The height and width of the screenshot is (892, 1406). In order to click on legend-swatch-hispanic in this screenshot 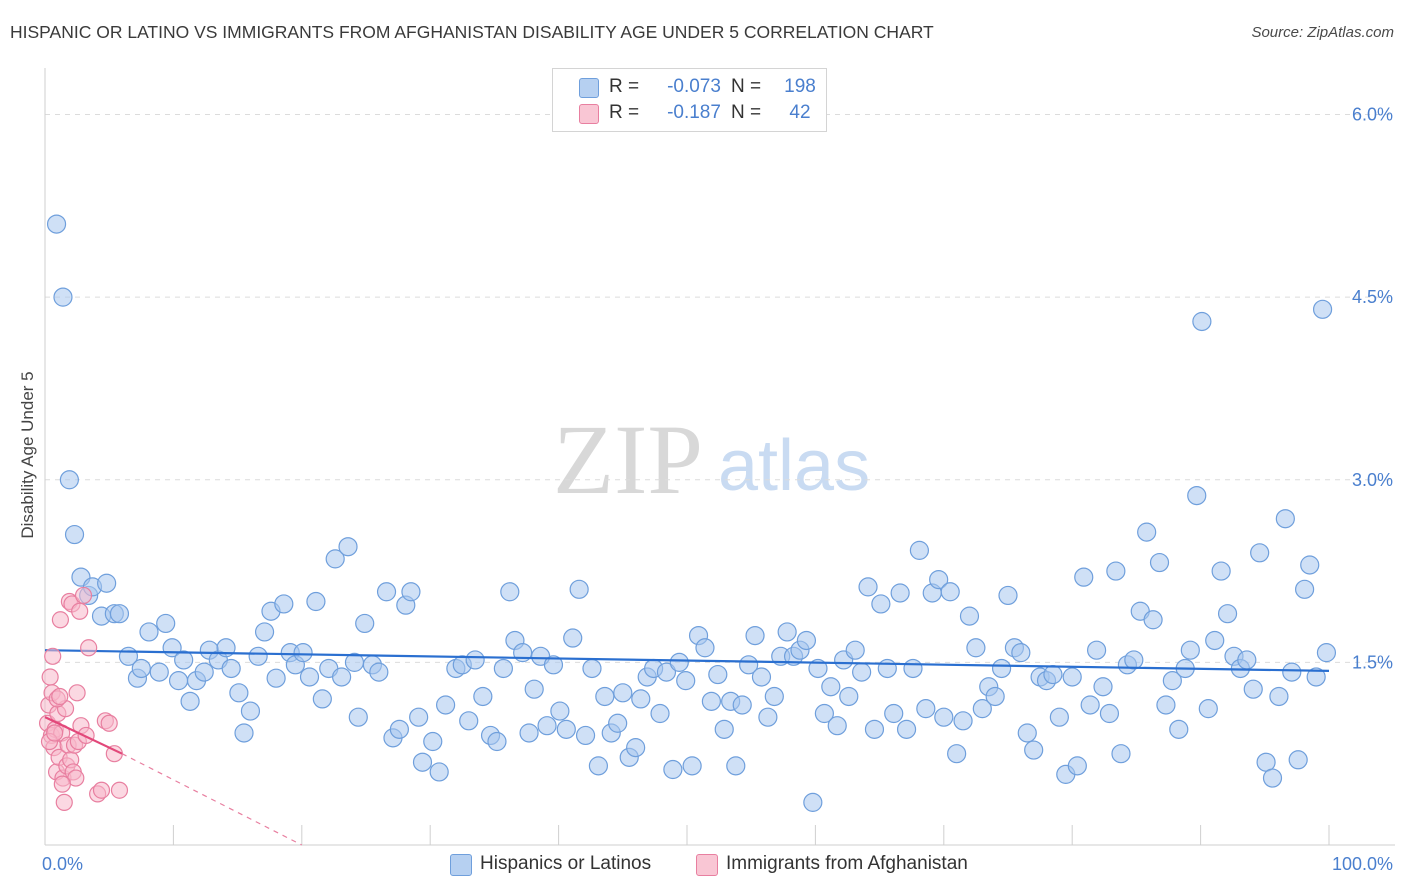, I will do `click(461, 865)`.